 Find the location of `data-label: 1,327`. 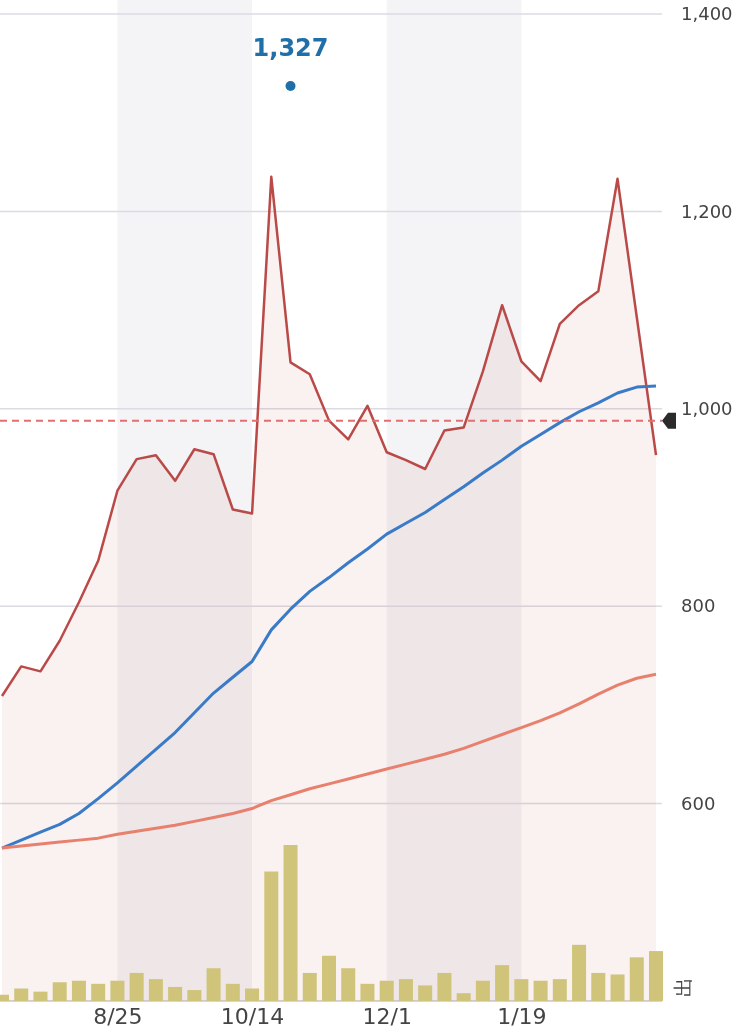

data-label: 1,327 is located at coordinates (290, 48).